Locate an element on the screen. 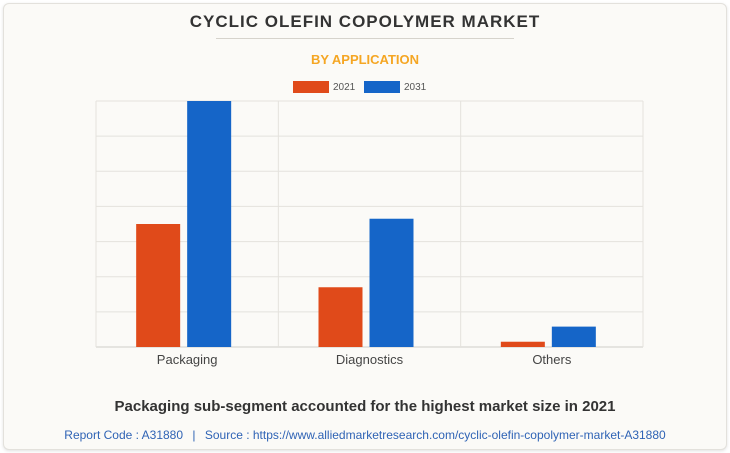 Image resolution: width=730 pixels, height=453 pixels. bar-2031-others is located at coordinates (573, 336).